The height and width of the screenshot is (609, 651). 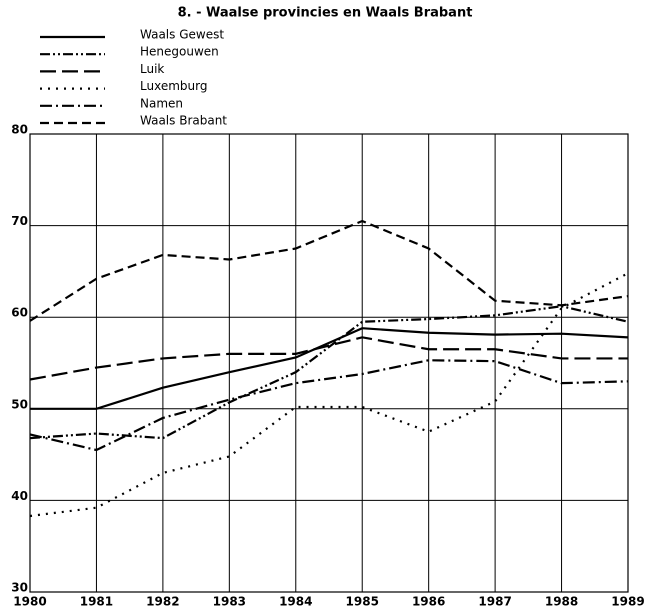 I want to click on y-tick-label: 70, so click(x=19, y=221).